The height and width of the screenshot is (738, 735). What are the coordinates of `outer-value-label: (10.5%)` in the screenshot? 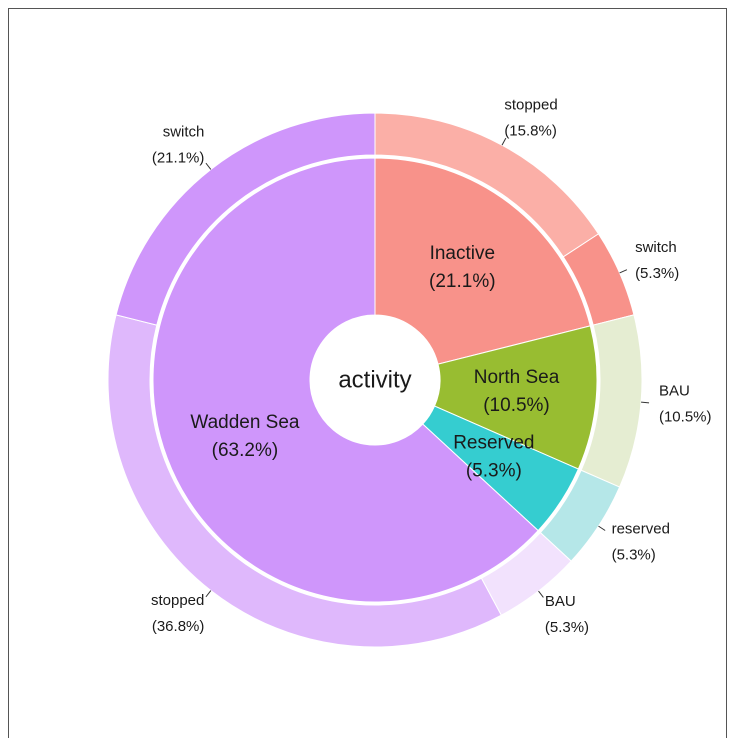 It's located at (685, 417).